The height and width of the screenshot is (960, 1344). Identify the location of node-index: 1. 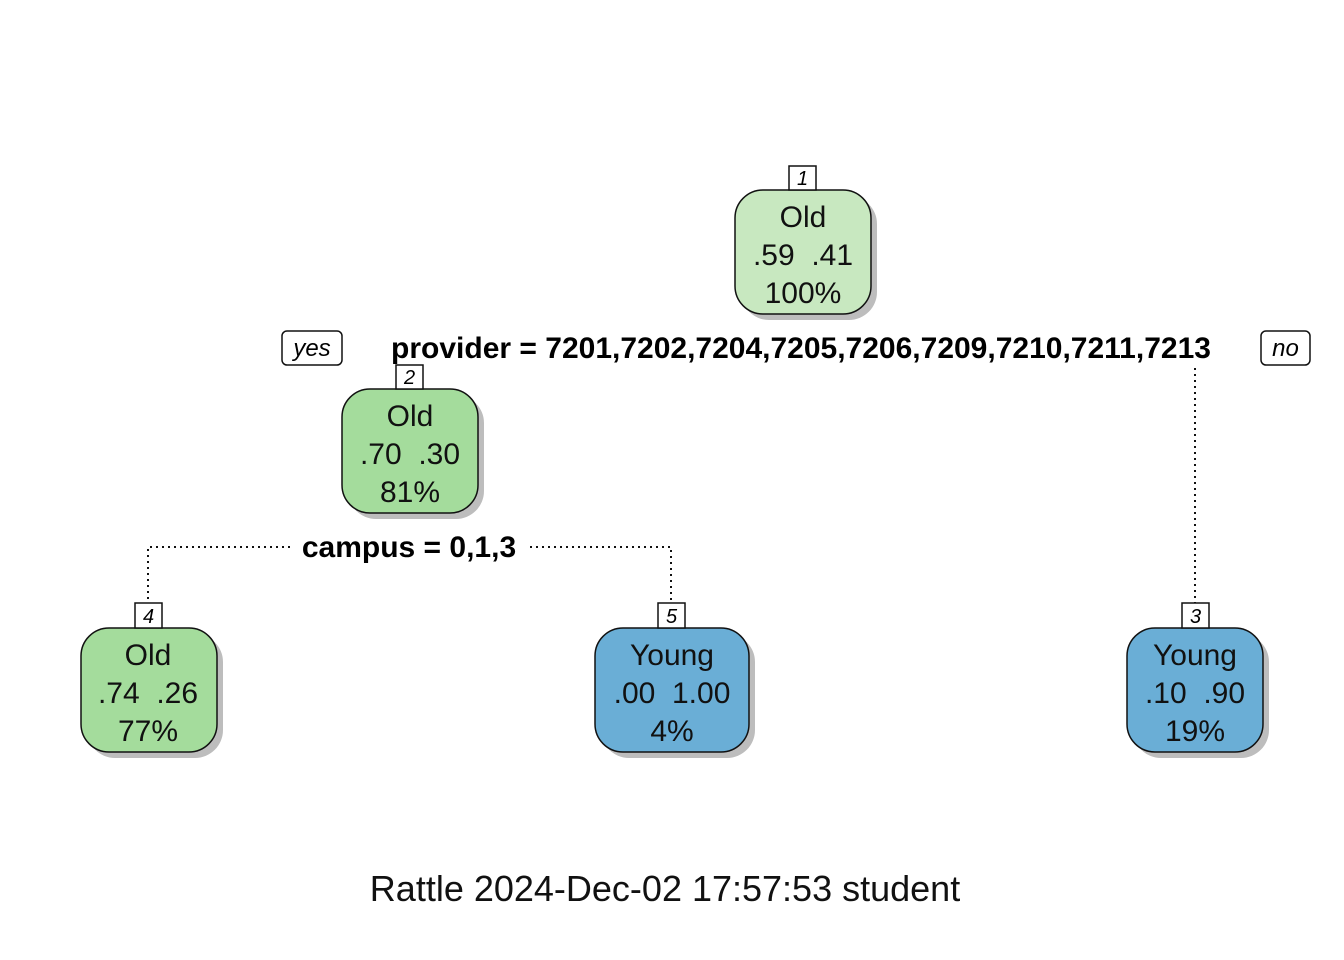
(802, 179).